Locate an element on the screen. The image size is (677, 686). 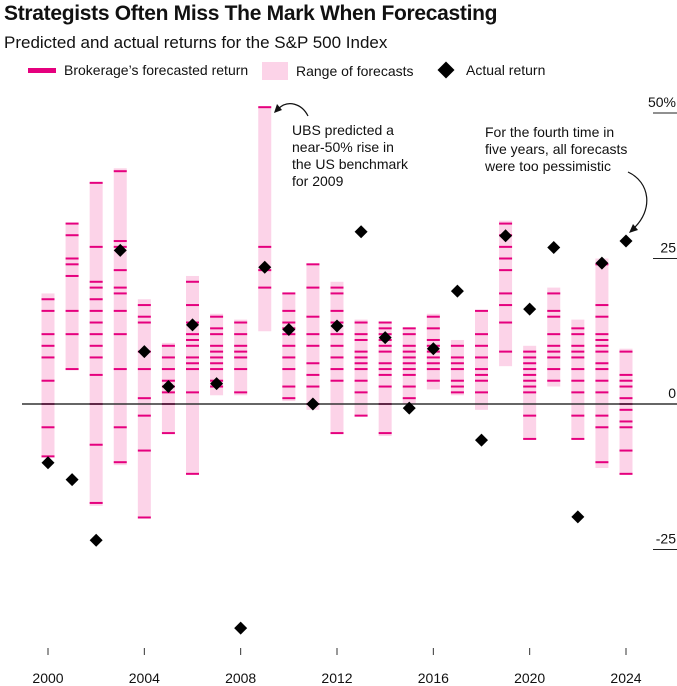
annotation-ubs-line-3: for 2009 is located at coordinates (318, 181).